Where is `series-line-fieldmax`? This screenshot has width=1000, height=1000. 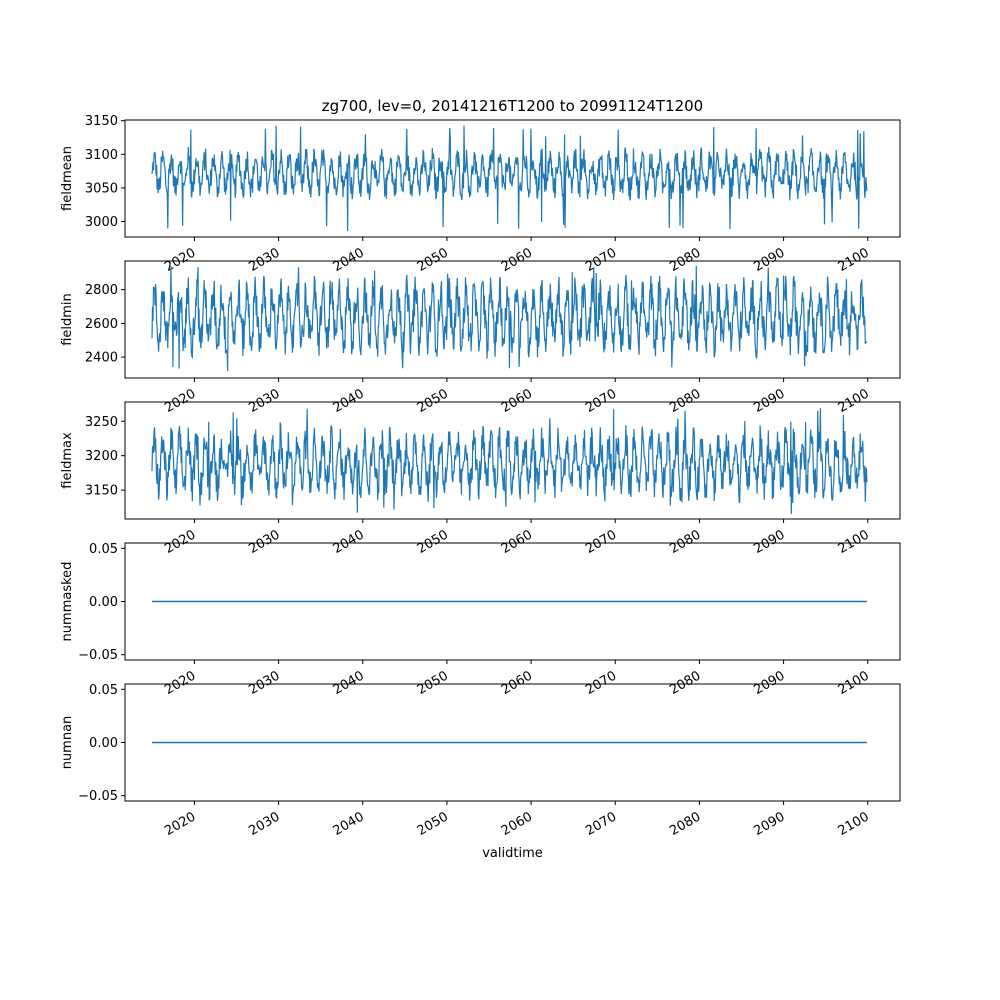
series-line-fieldmax is located at coordinates (509, 461).